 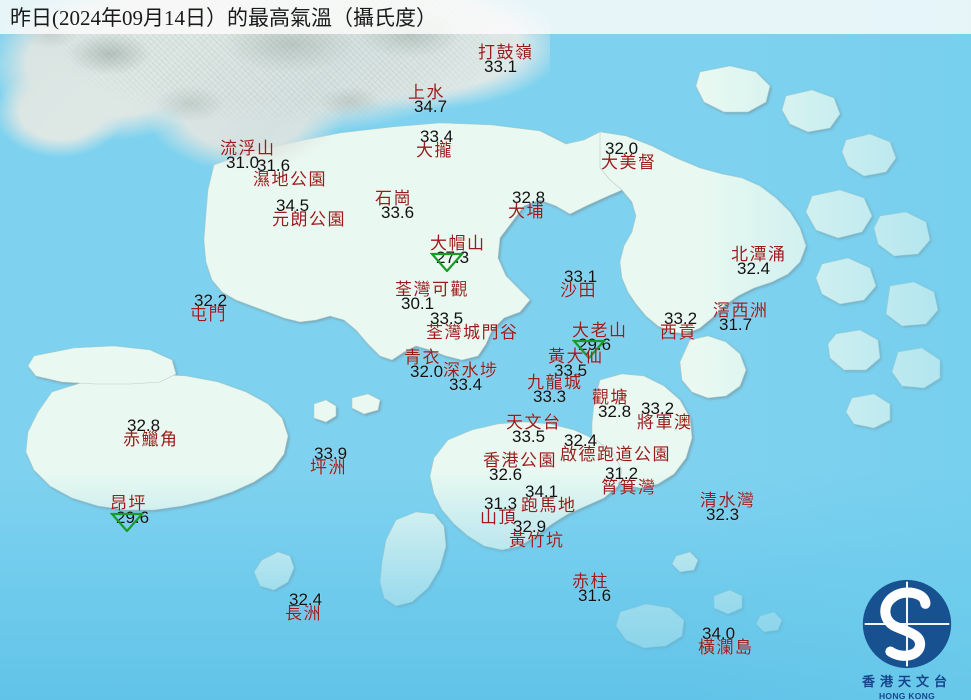 I want to click on station-label: 觀塘 32.8, so click(x=611, y=405).